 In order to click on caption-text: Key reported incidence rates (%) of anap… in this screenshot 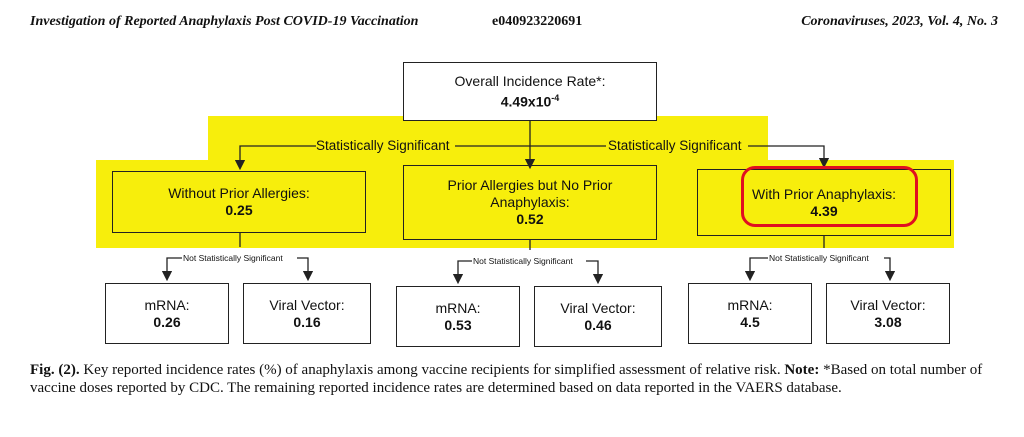, I will do `click(432, 370)`.